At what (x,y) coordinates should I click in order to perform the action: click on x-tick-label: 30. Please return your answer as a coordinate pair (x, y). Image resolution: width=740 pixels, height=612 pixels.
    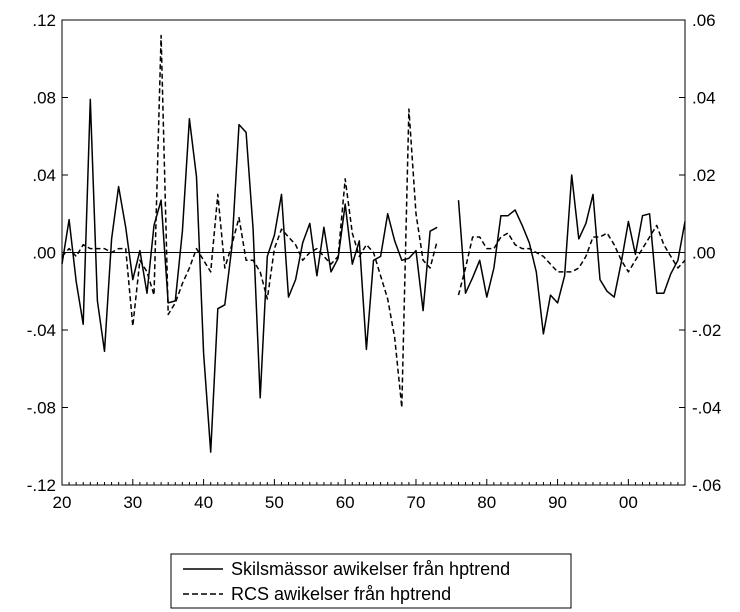
    Looking at the image, I should click on (132, 502).